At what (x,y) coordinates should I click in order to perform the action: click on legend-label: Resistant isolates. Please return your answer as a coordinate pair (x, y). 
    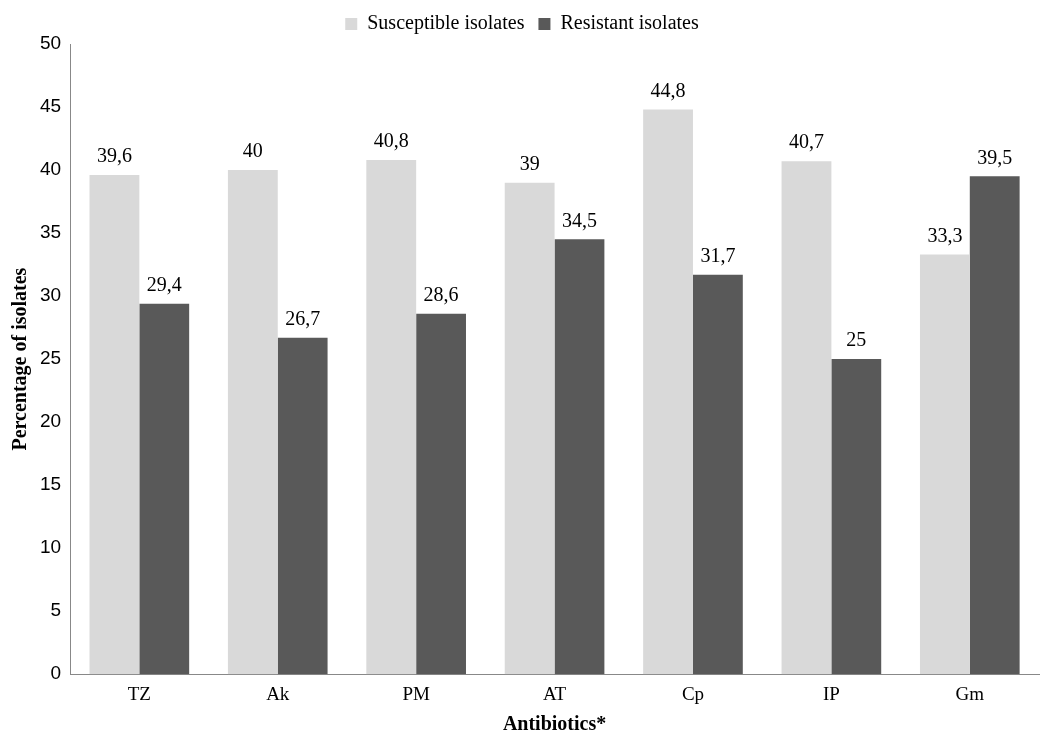
    Looking at the image, I should click on (629, 22).